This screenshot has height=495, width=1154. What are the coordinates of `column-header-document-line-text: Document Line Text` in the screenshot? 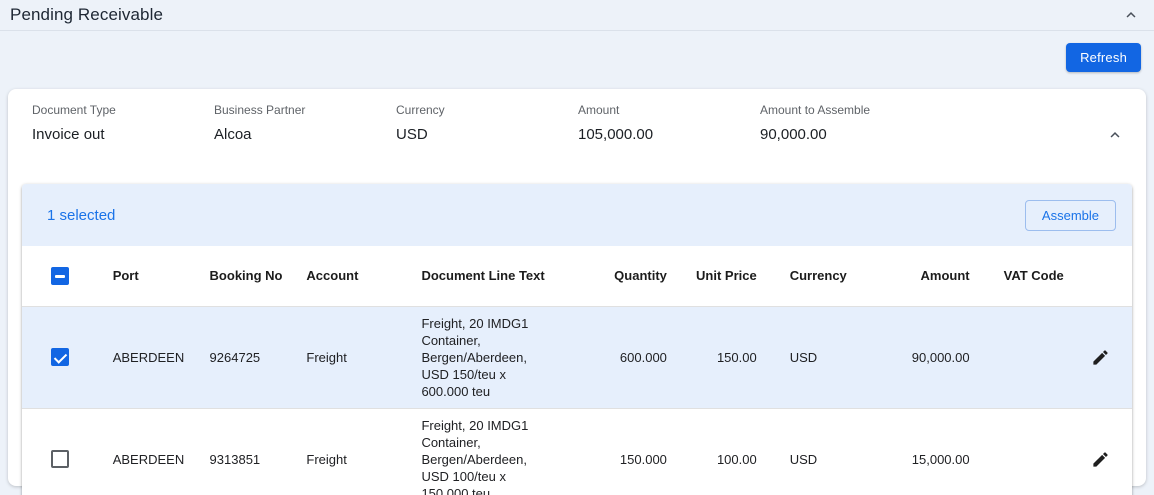 It's located at (486, 276).